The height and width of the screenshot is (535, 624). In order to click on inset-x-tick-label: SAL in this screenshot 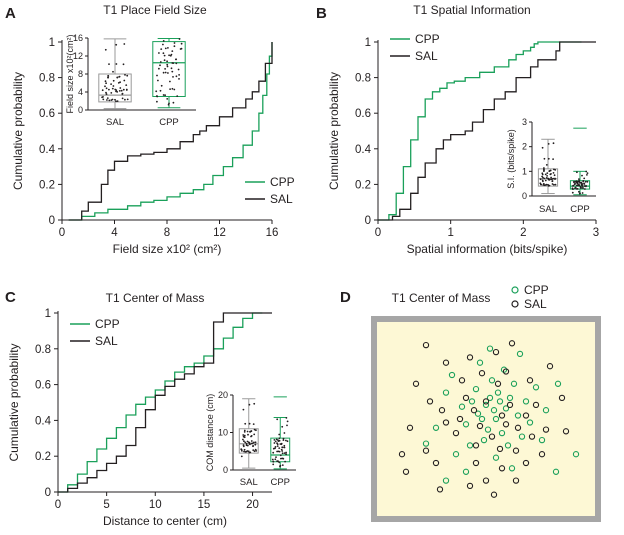, I will do `click(548, 209)`.